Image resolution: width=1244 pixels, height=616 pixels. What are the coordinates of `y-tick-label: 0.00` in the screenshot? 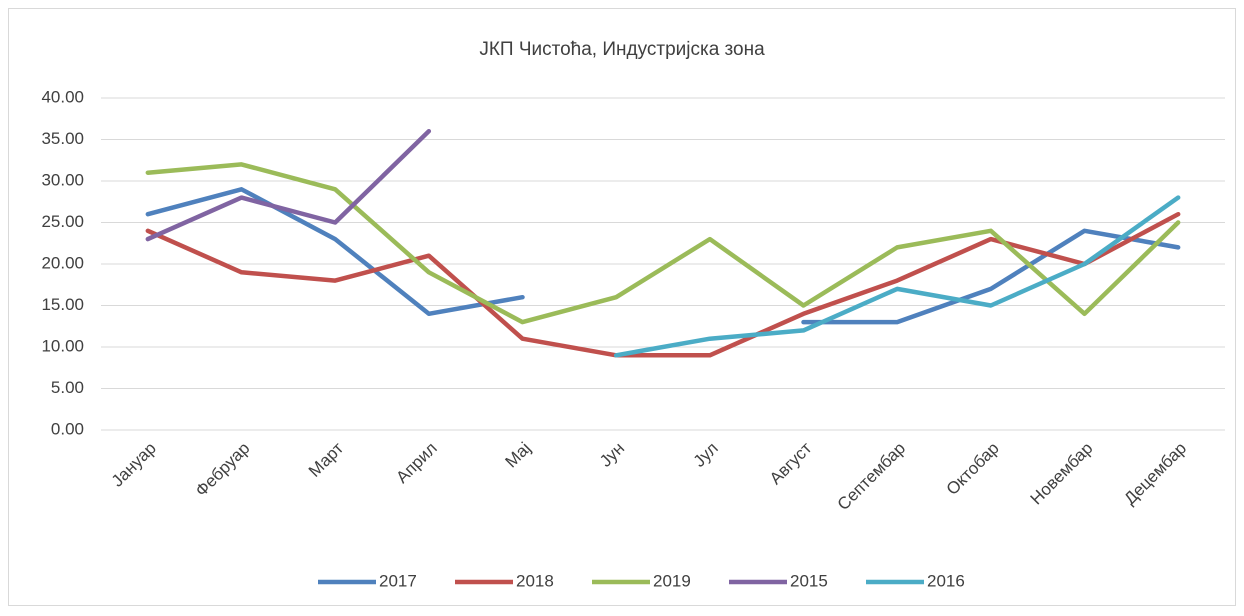 It's located at (67, 428).